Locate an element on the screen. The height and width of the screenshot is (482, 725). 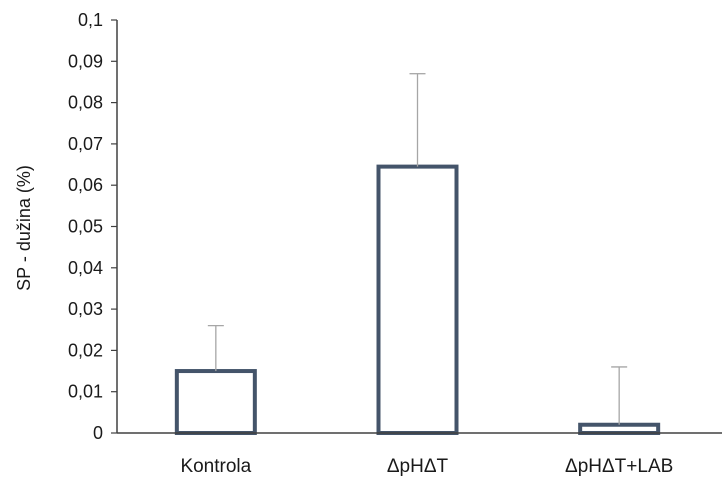
y-tick-label: 0 is located at coordinates (98, 433).